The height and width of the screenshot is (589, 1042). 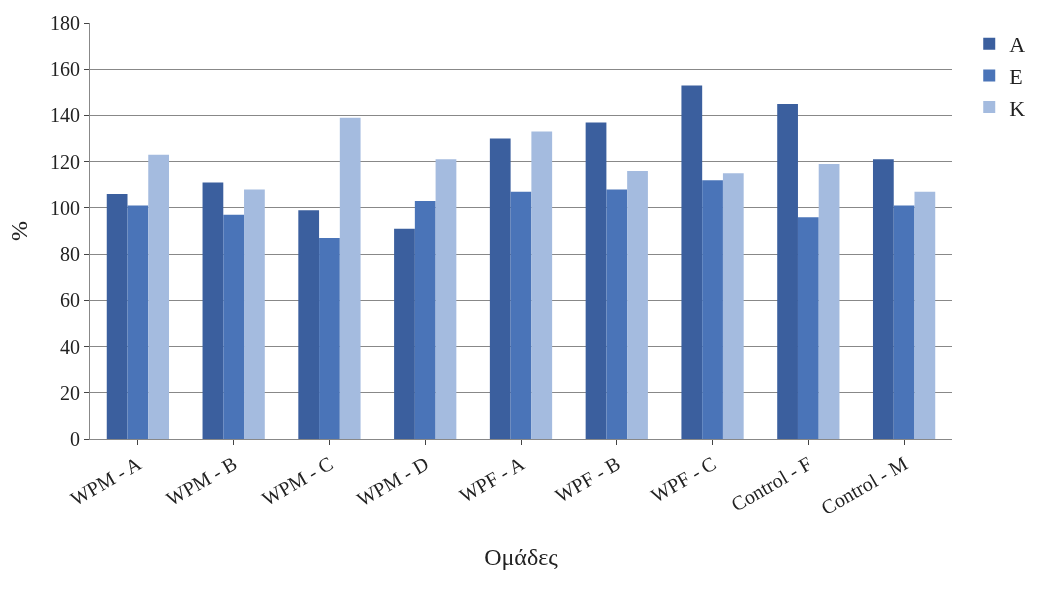 What do you see at coordinates (65, 115) in the screenshot?
I see `y-tick-label: 140` at bounding box center [65, 115].